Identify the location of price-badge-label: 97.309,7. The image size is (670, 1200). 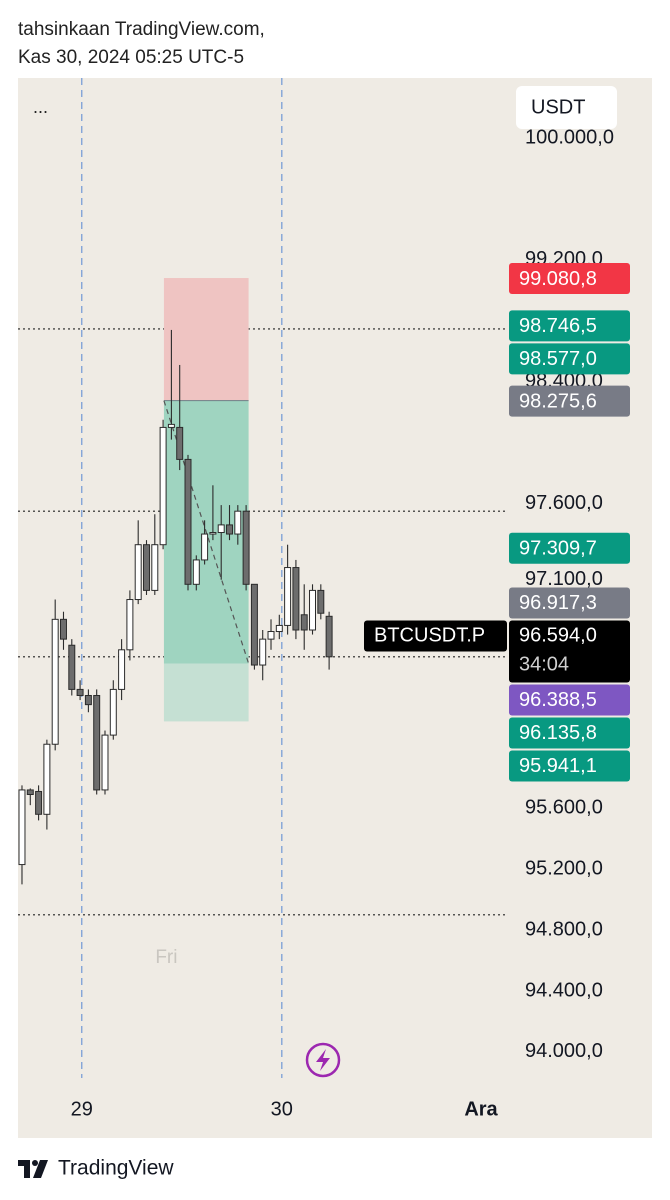
(558, 549).